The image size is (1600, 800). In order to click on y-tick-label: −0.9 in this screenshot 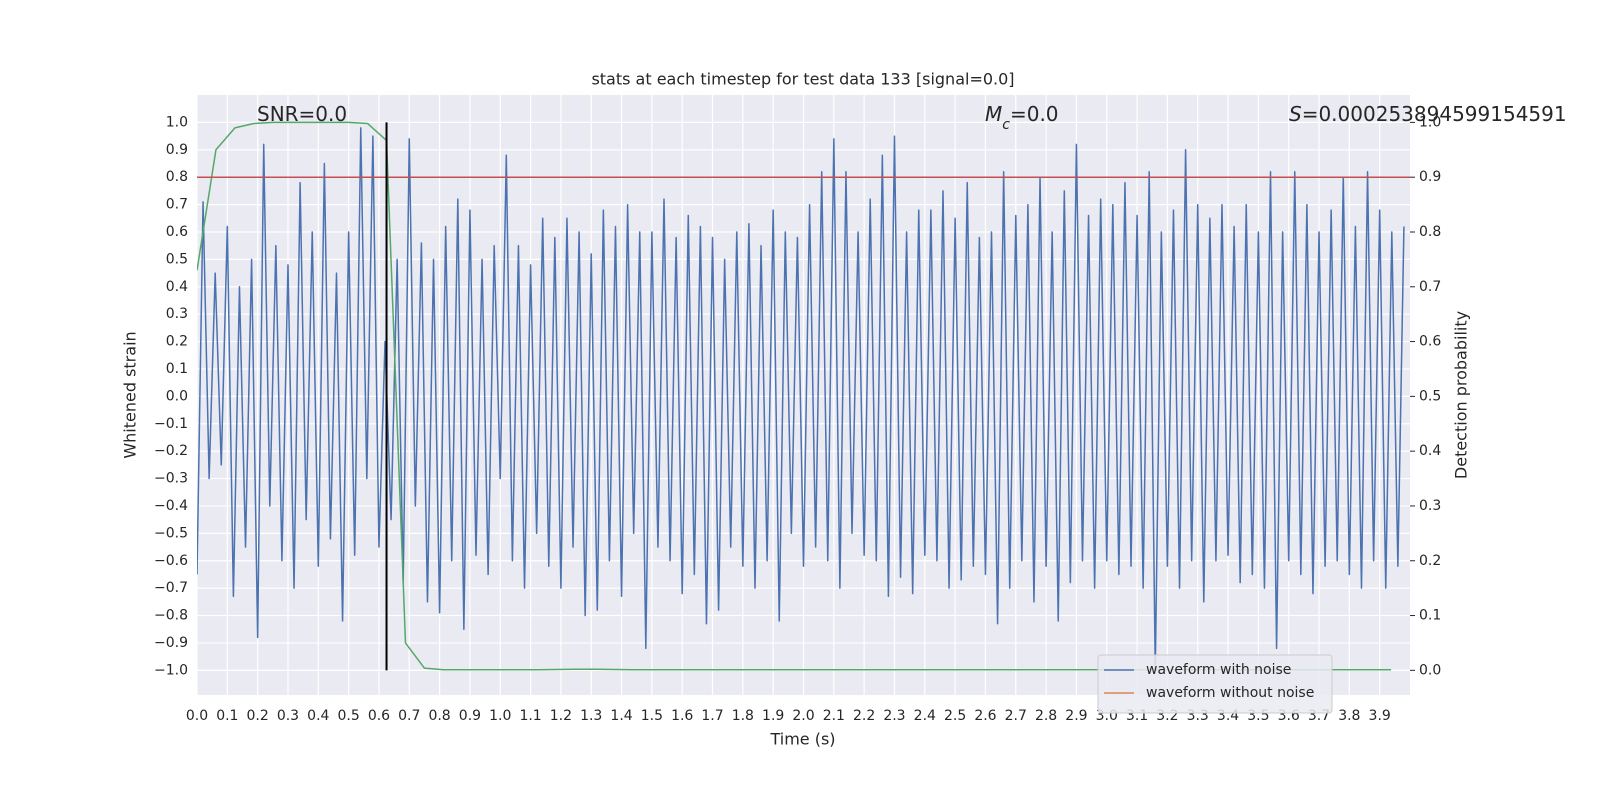, I will do `click(171, 643)`.